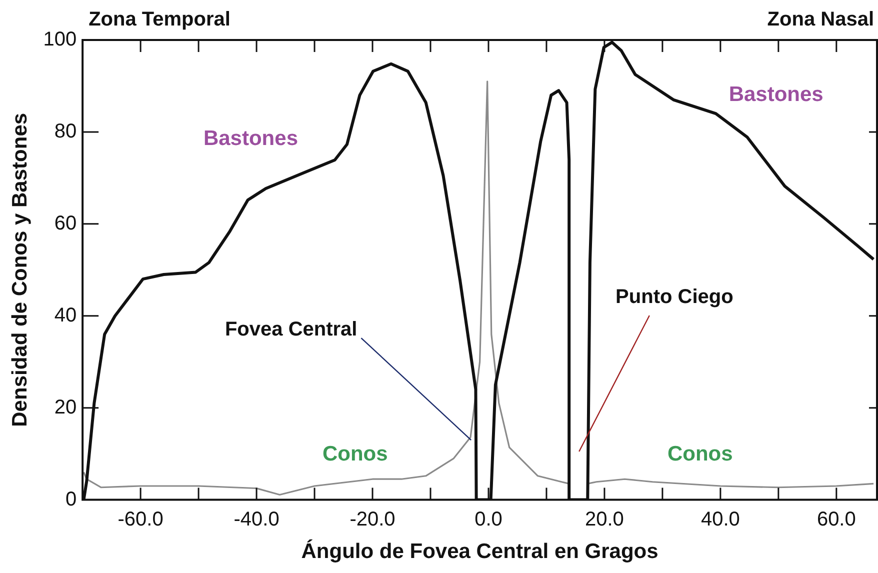 The width and height of the screenshot is (878, 573). Describe the element at coordinates (836, 519) in the screenshot. I see `x-tick-label: 60.0` at that location.